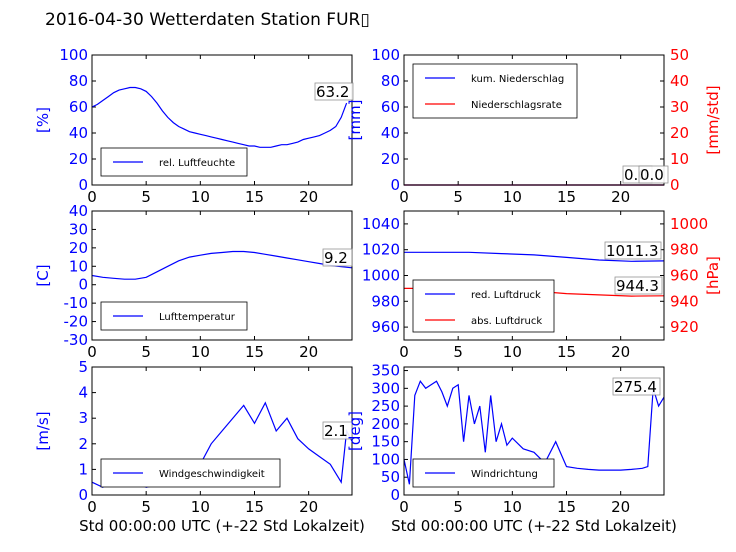 This screenshot has height=552, width=736. What do you see at coordinates (76, 303) in the screenshot?
I see `y-tick-label: -10` at bounding box center [76, 303].